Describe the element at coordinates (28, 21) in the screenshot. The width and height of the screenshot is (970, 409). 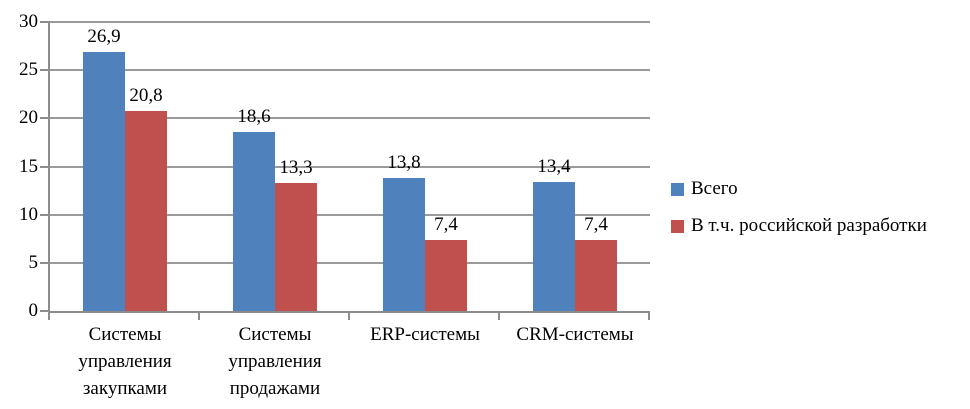
I see `y-tick-label: 30` at that location.